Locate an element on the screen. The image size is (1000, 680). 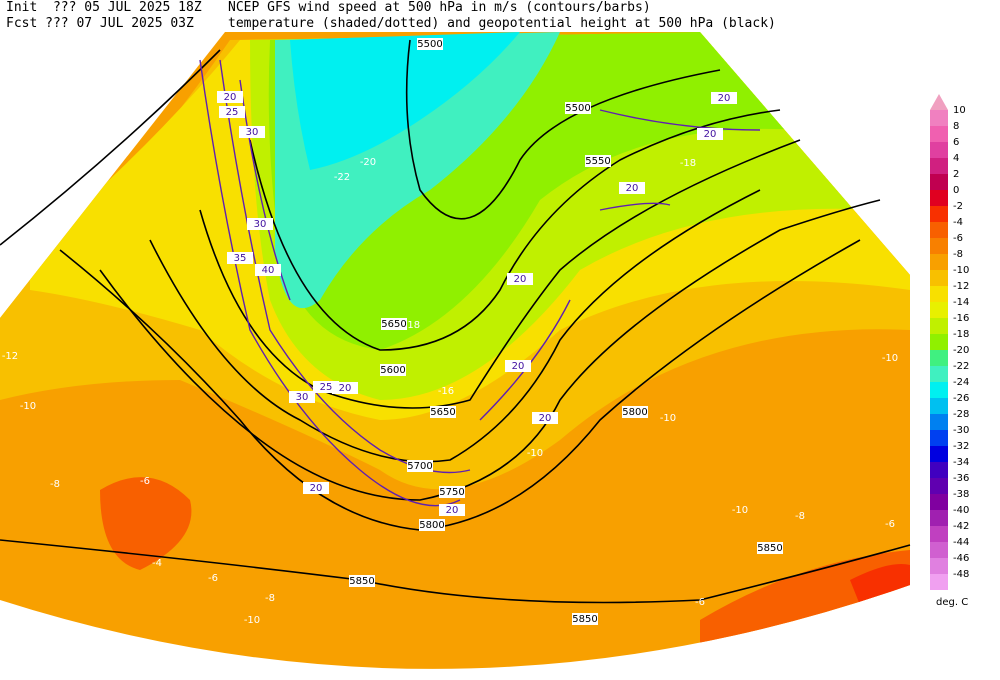
colorbar-arrow is located at coordinates (939, 102).